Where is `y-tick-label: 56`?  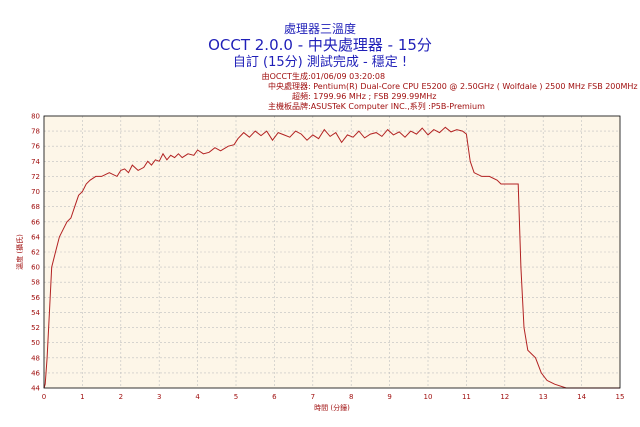 y-tick-label: 56 is located at coordinates (35, 298).